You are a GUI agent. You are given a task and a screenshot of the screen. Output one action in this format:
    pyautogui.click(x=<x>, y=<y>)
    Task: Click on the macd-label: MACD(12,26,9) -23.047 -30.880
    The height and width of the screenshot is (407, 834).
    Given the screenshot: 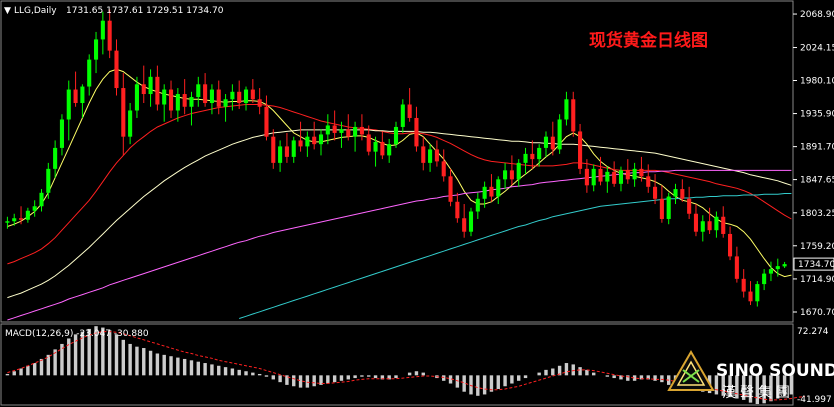 What is the action you would take?
    pyautogui.click(x=77, y=334)
    